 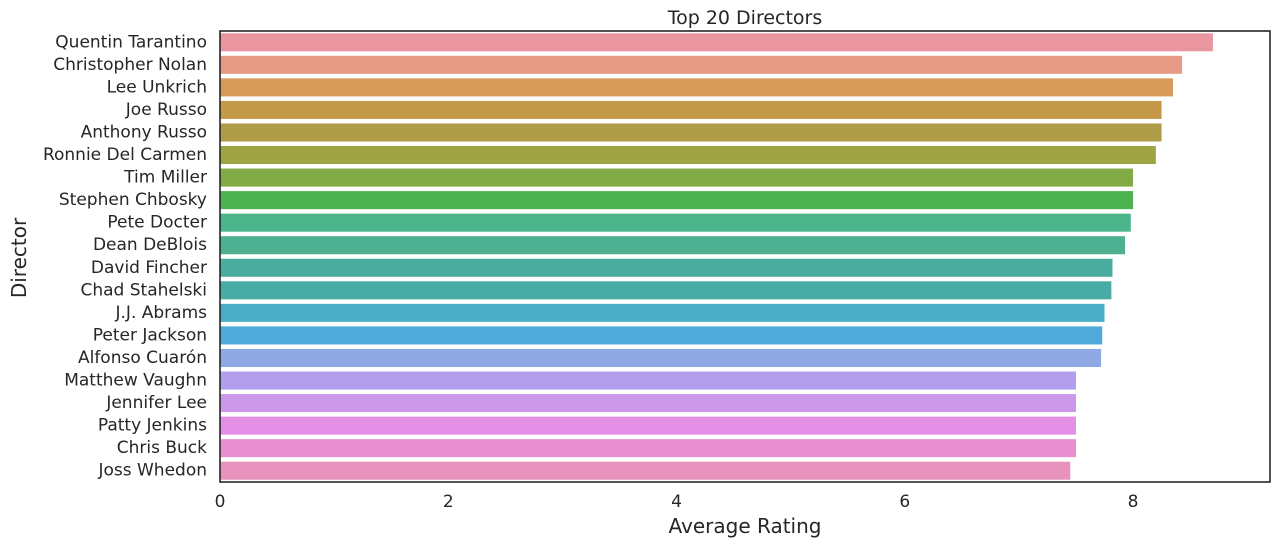 What do you see at coordinates (135, 381) in the screenshot?
I see `y-tick-label: Matthew Vaughn` at bounding box center [135, 381].